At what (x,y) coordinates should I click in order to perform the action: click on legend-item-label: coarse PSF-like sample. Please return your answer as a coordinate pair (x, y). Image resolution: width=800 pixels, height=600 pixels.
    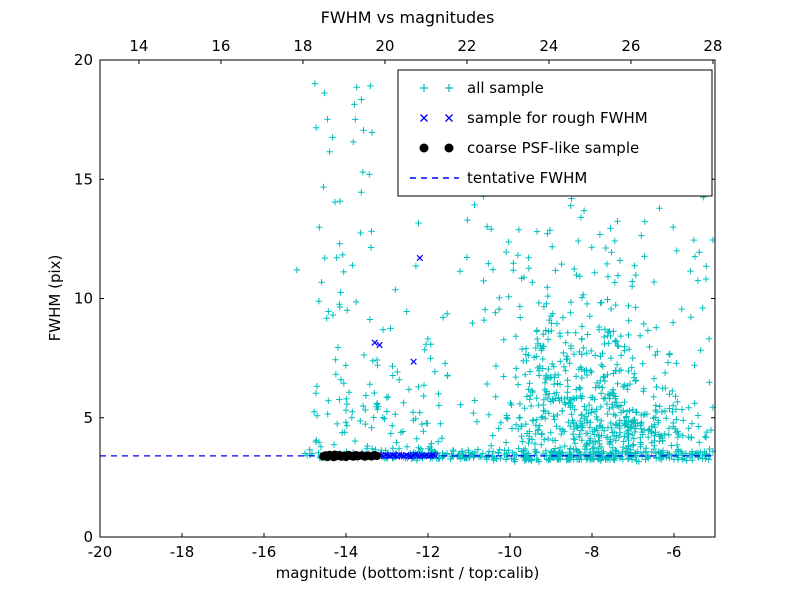
    Looking at the image, I should click on (553, 148).